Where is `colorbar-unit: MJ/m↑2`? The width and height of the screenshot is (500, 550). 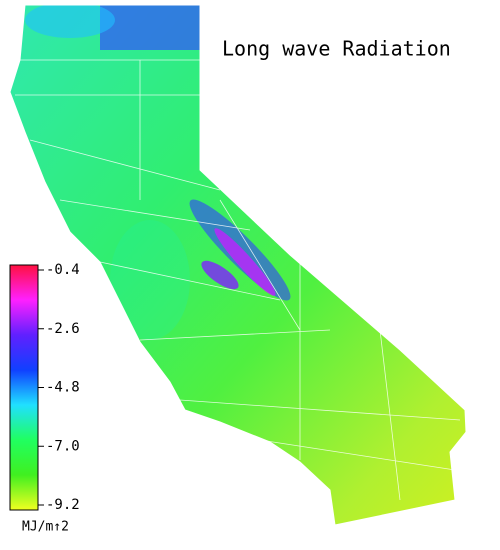 colorbar-unit: MJ/m↑2 is located at coordinates (45, 527).